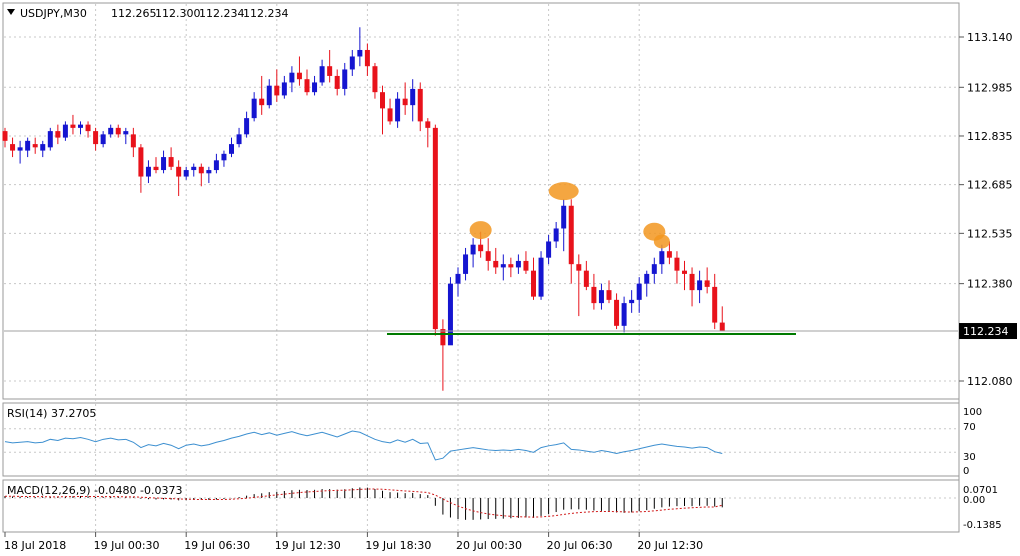 Image resolution: width=1020 pixels, height=556 pixels. I want to click on close-value: 112.234, so click(266, 13).